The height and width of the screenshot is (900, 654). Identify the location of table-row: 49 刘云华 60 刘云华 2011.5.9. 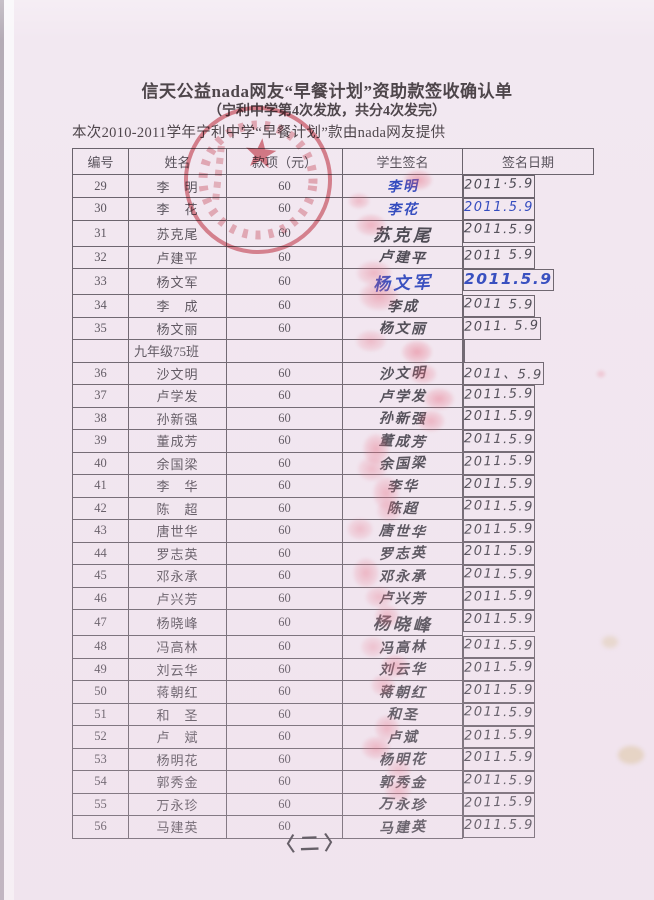
(333, 669).